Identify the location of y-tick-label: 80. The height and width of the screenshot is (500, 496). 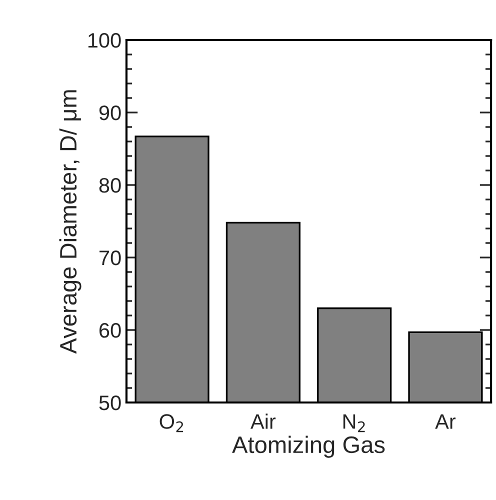
(110, 185).